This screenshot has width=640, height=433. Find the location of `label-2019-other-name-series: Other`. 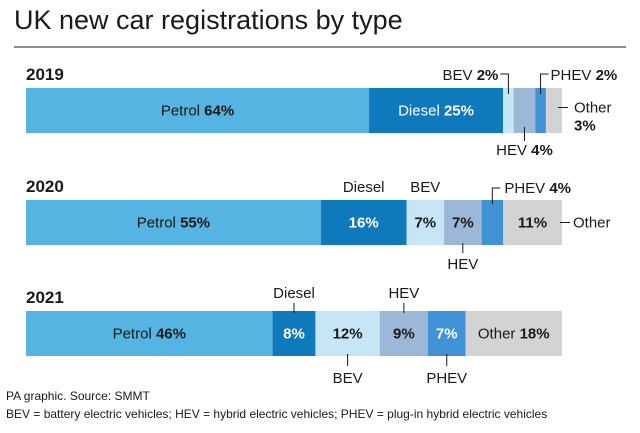

label-2019-other-name-series: Other is located at coordinates (593, 108).